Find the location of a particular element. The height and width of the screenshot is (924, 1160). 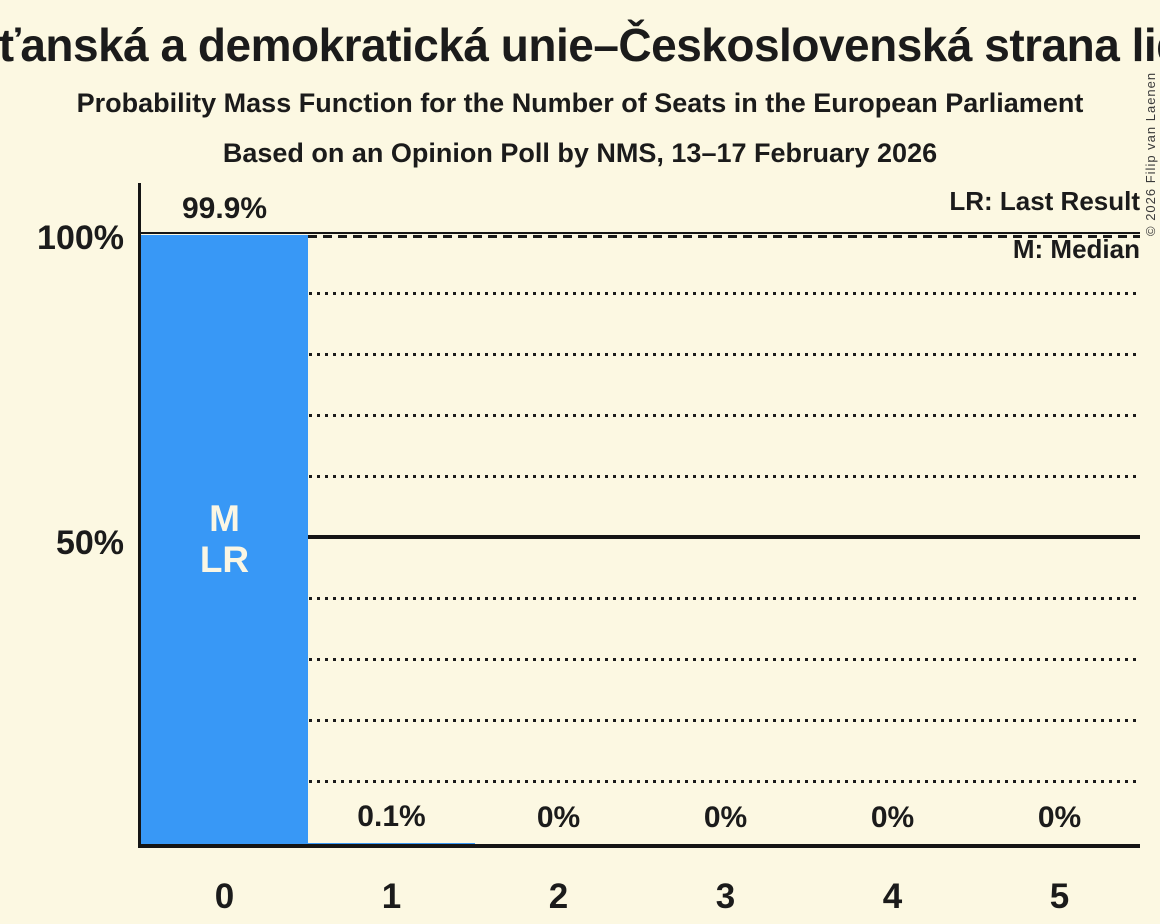

x-axis-tick-label: 3 is located at coordinates (725, 896).